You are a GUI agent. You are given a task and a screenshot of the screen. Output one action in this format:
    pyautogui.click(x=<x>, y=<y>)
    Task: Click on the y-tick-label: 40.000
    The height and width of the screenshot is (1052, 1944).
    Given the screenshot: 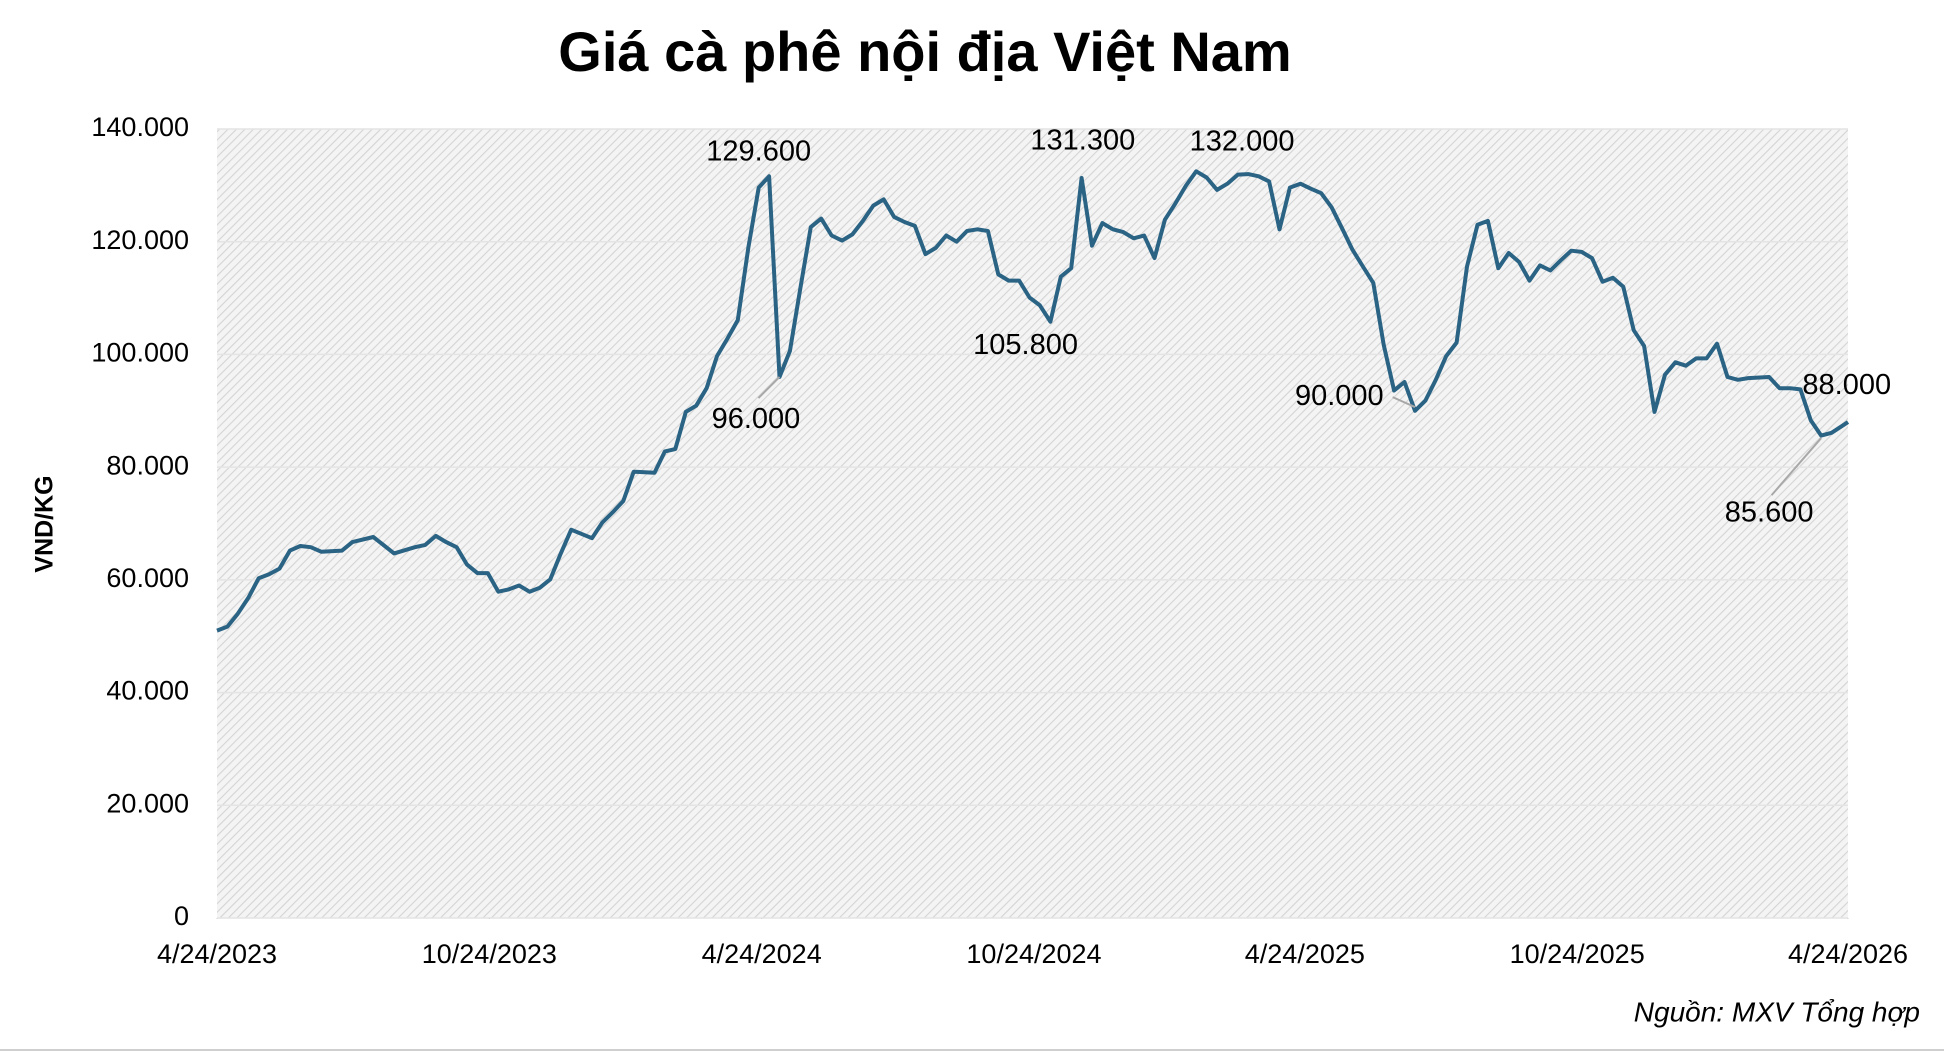 What is the action you would take?
    pyautogui.click(x=147, y=691)
    